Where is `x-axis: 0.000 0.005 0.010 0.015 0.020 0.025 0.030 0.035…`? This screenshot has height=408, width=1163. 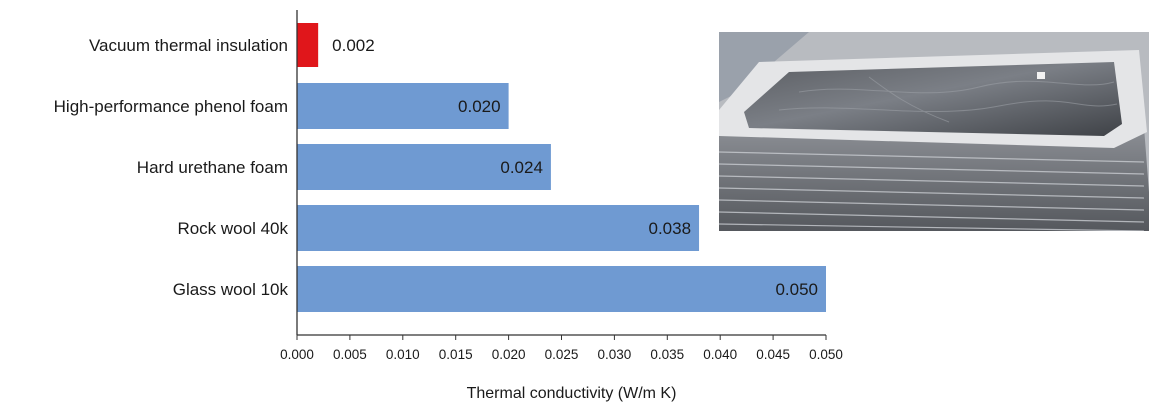
x-axis: 0.000 0.005 0.010 0.015 0.020 0.025 0.030 0.035… is located at coordinates (561, 348).